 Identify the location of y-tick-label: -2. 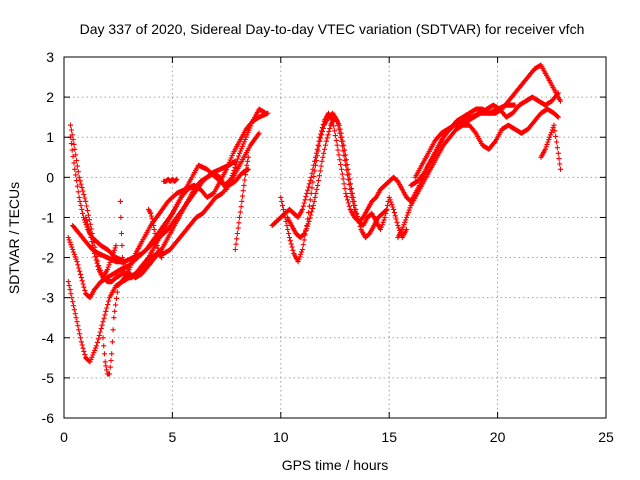
(48, 258).